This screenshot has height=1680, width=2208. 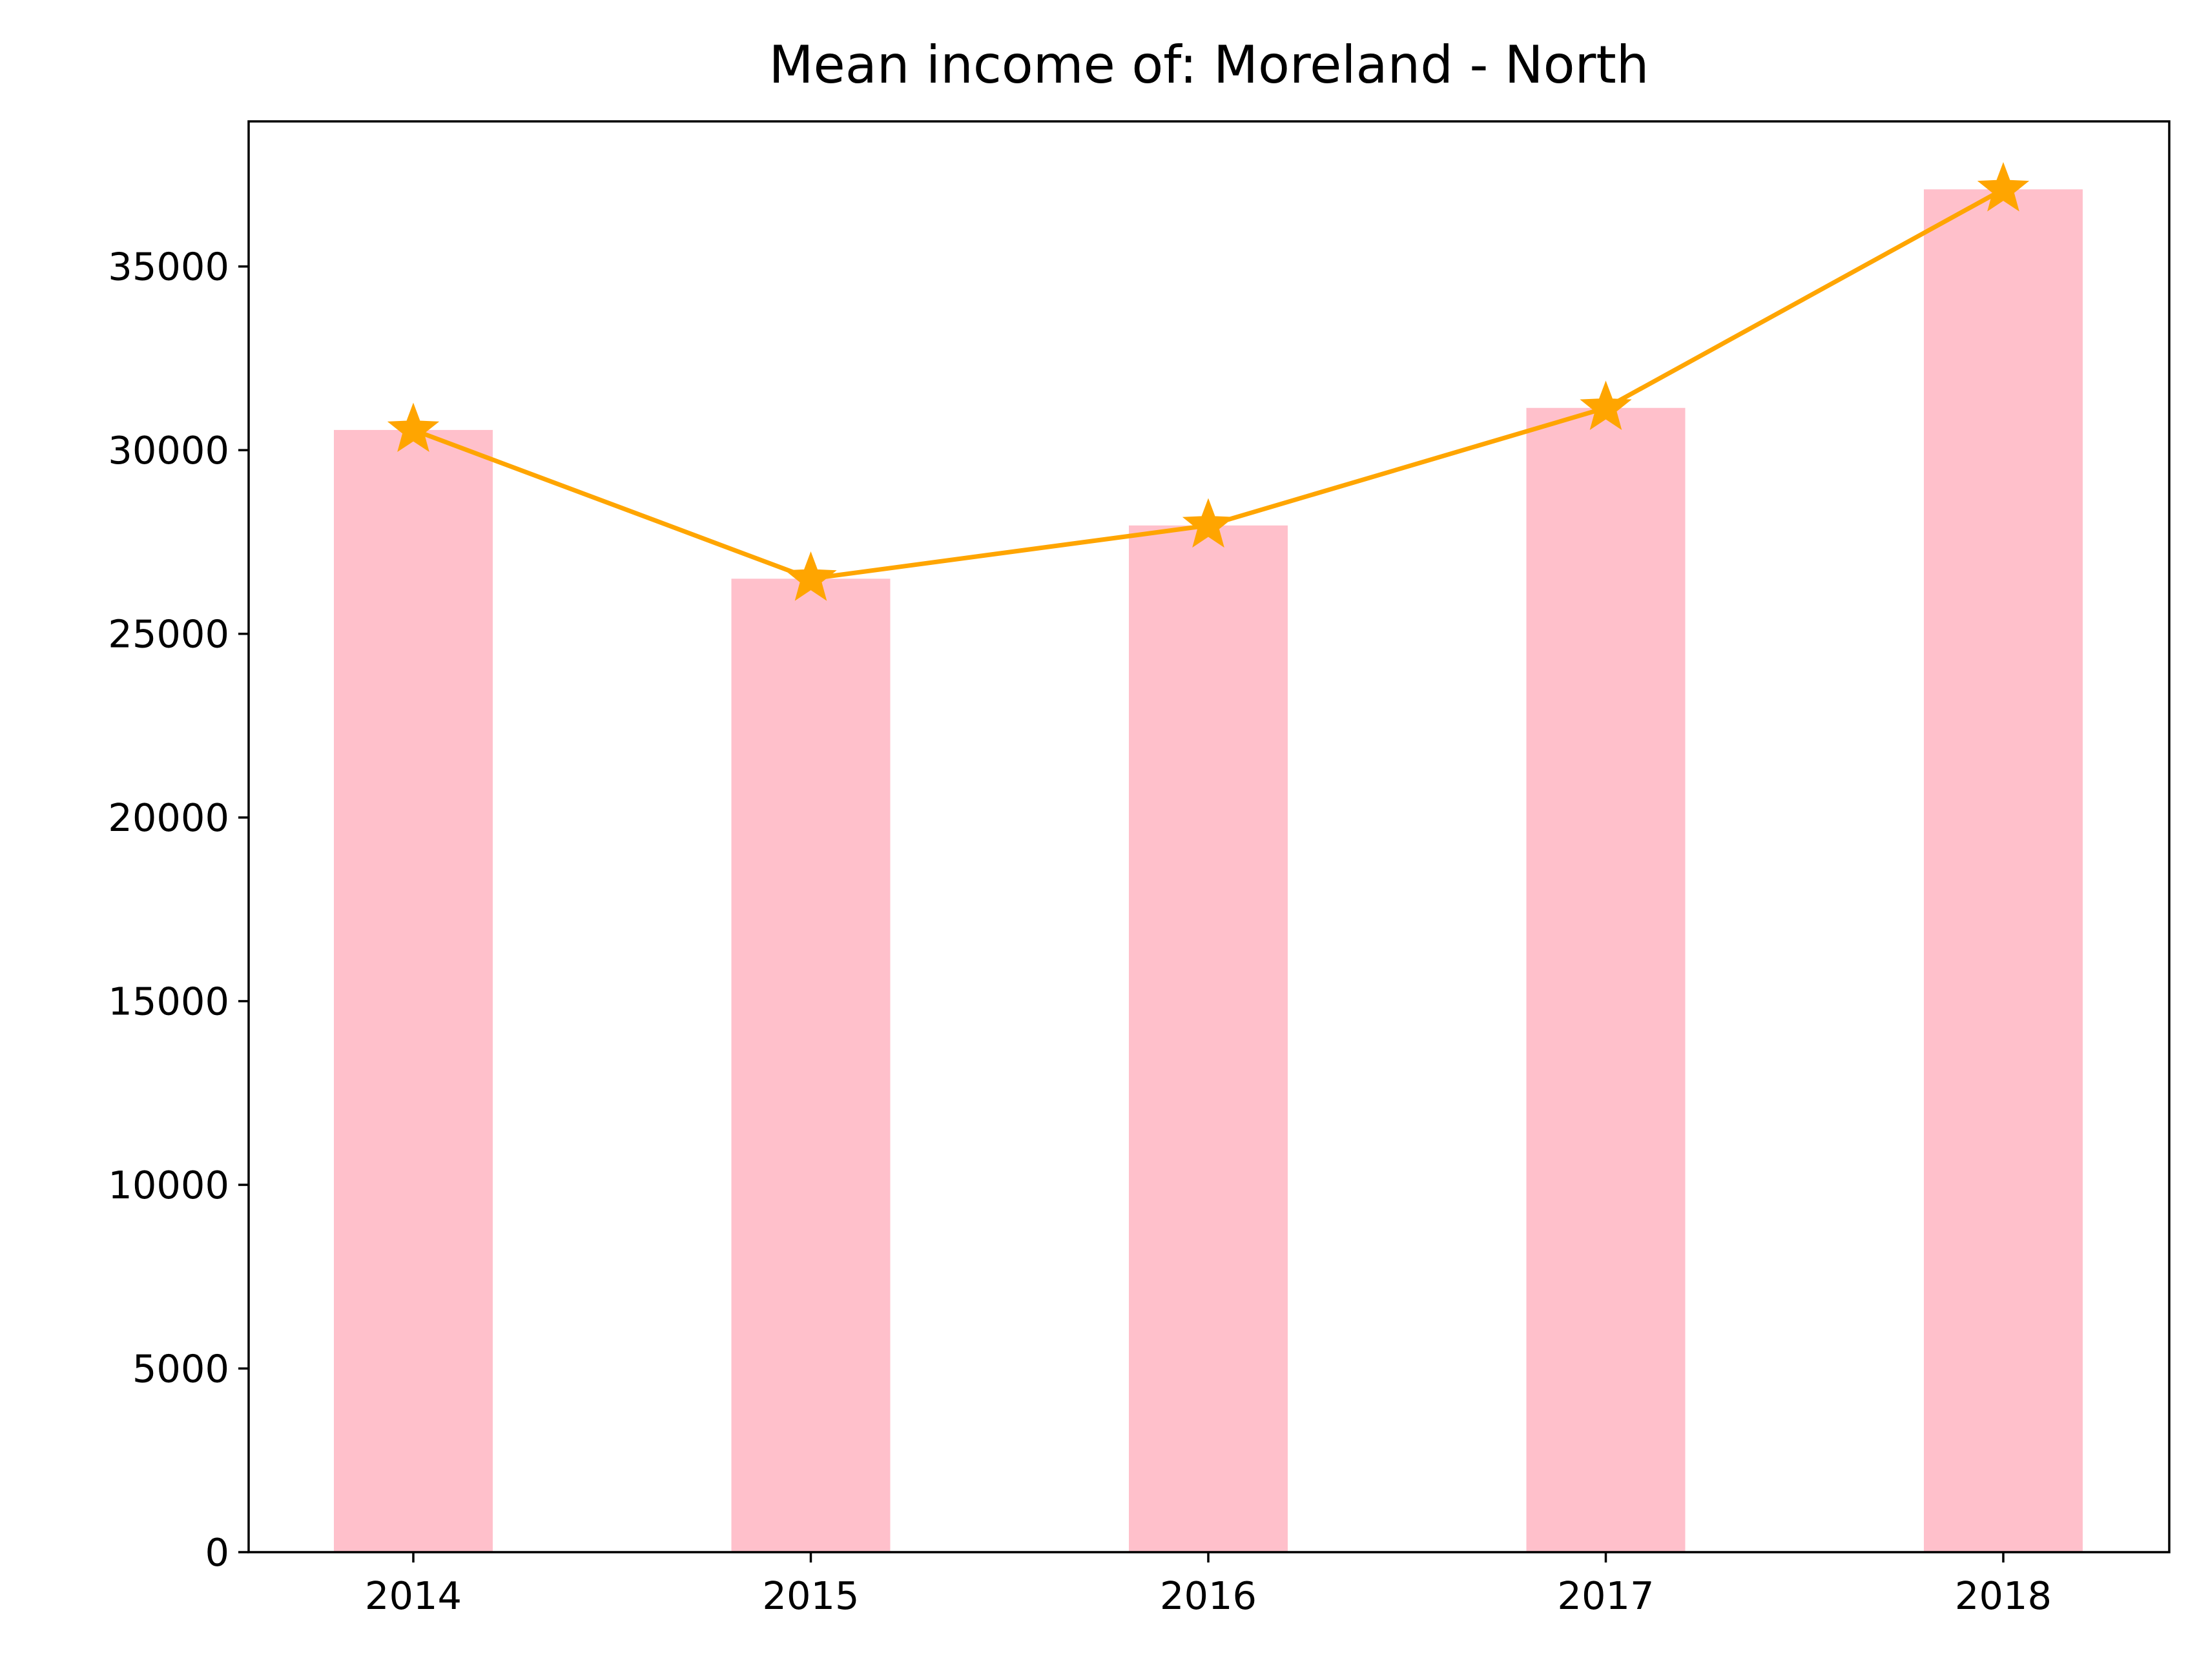 I want to click on star-marker-2017, so click(x=1606, y=405).